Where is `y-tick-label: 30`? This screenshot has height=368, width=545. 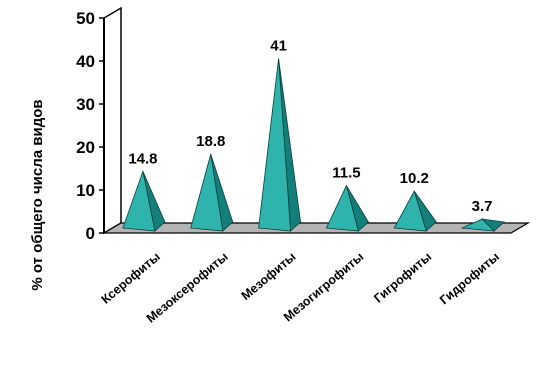 y-tick-label: 30 is located at coordinates (85, 104).